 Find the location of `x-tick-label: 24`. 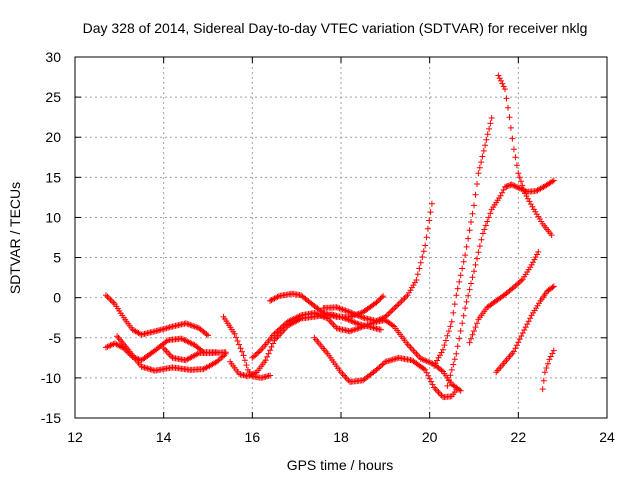

x-tick-label: 24 is located at coordinates (607, 437).